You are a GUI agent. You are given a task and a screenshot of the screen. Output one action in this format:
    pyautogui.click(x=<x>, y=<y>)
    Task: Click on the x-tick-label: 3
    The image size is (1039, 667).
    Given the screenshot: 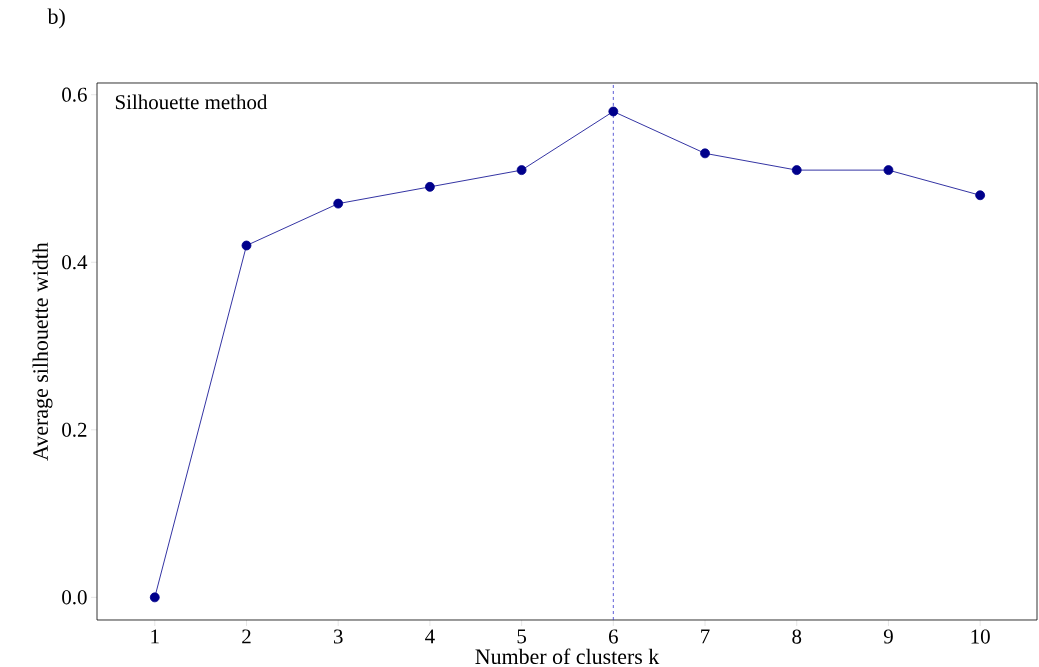 What is the action you would take?
    pyautogui.click(x=338, y=636)
    